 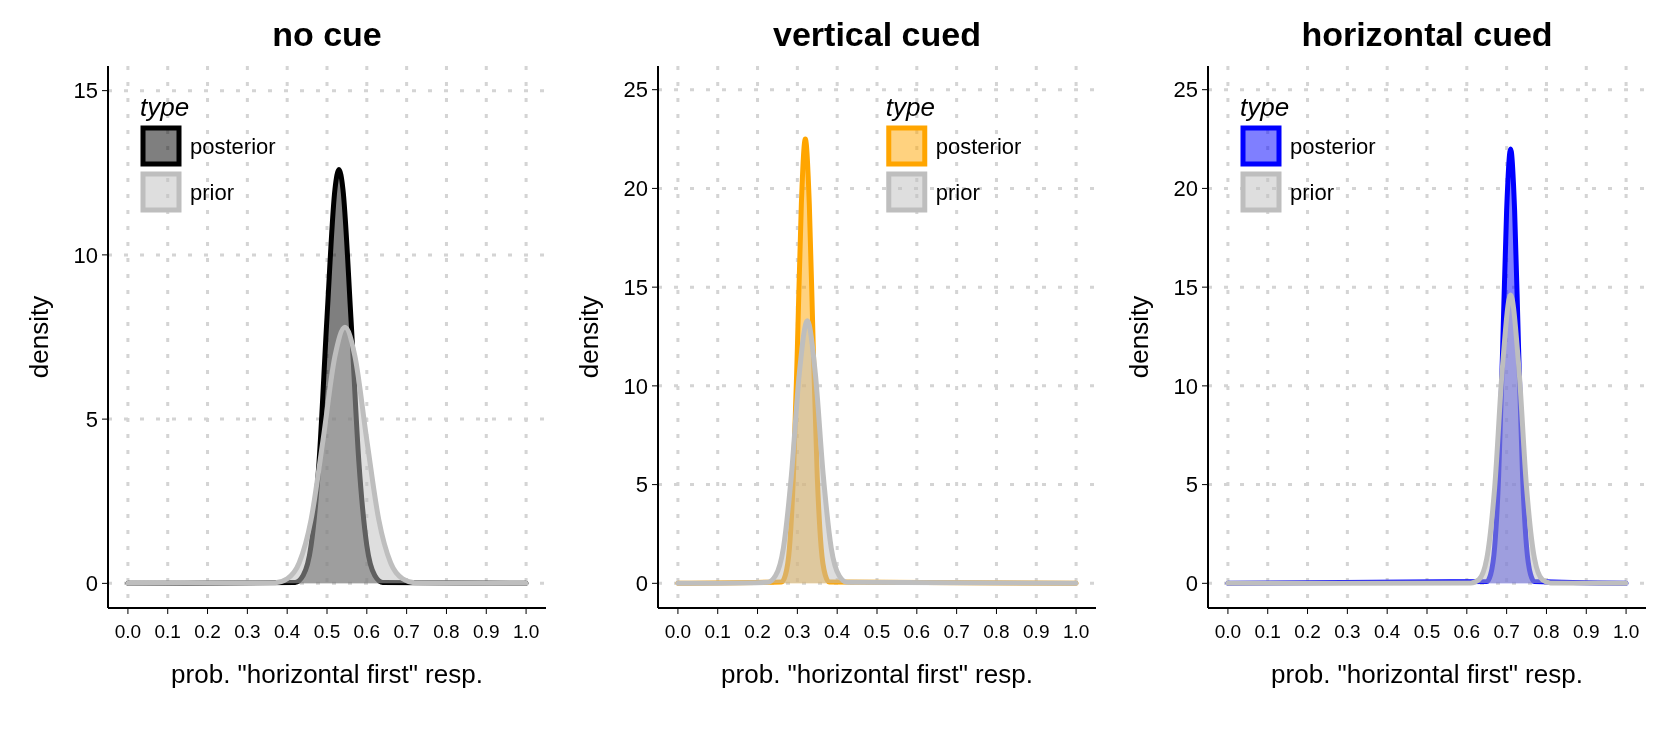 What do you see at coordinates (1427, 34) in the screenshot?
I see `chart-title: horizontal cued` at bounding box center [1427, 34].